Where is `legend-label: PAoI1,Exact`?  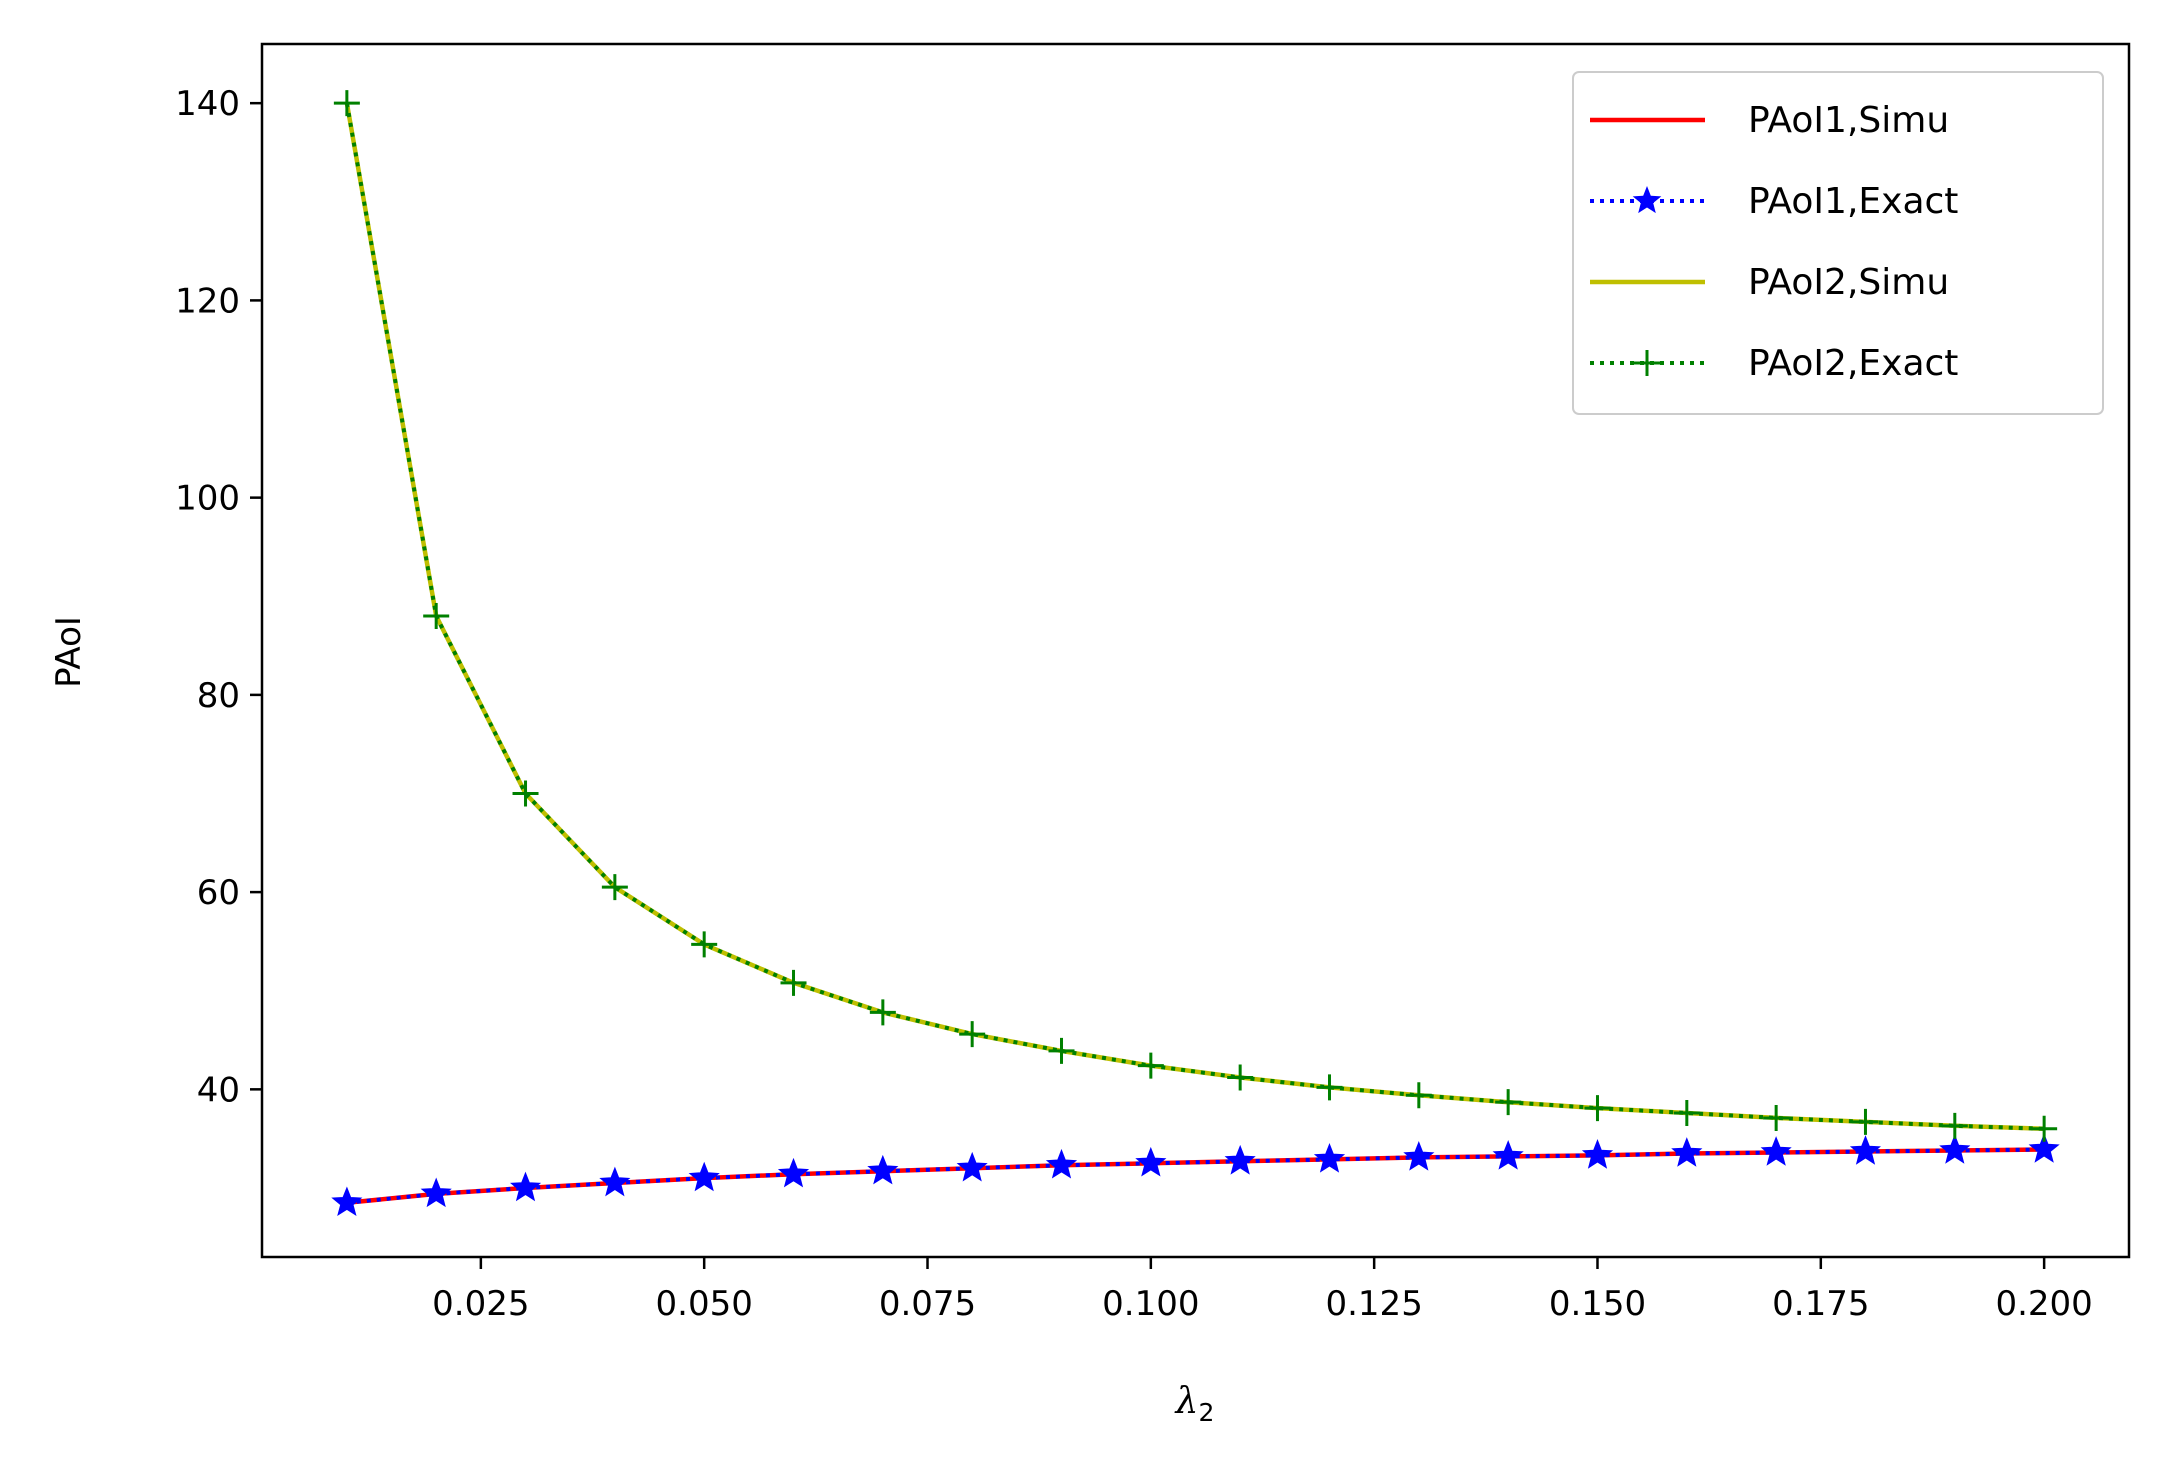 legend-label: PAoI1,Exact is located at coordinates (1853, 201).